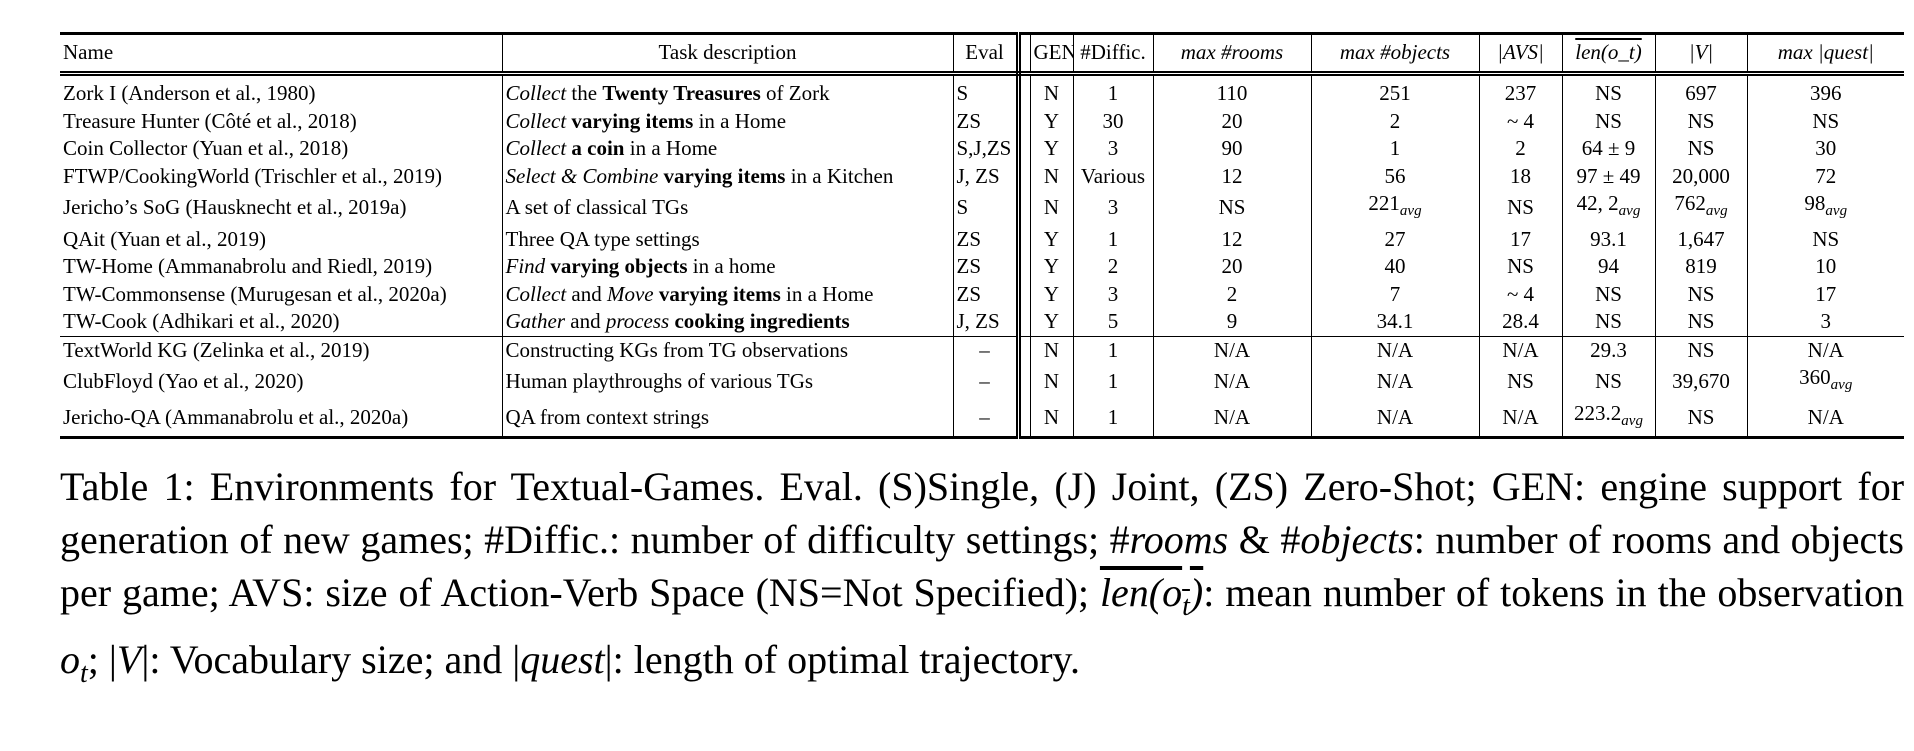  What do you see at coordinates (1701, 90) in the screenshot?
I see `cell-vocab: 697` at bounding box center [1701, 90].